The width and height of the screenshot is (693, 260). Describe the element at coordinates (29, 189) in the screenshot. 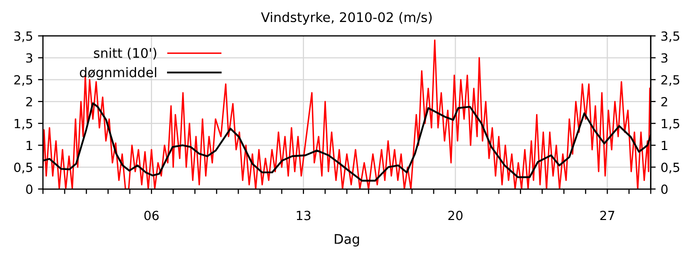

I see `y-tick-label: 0` at that location.